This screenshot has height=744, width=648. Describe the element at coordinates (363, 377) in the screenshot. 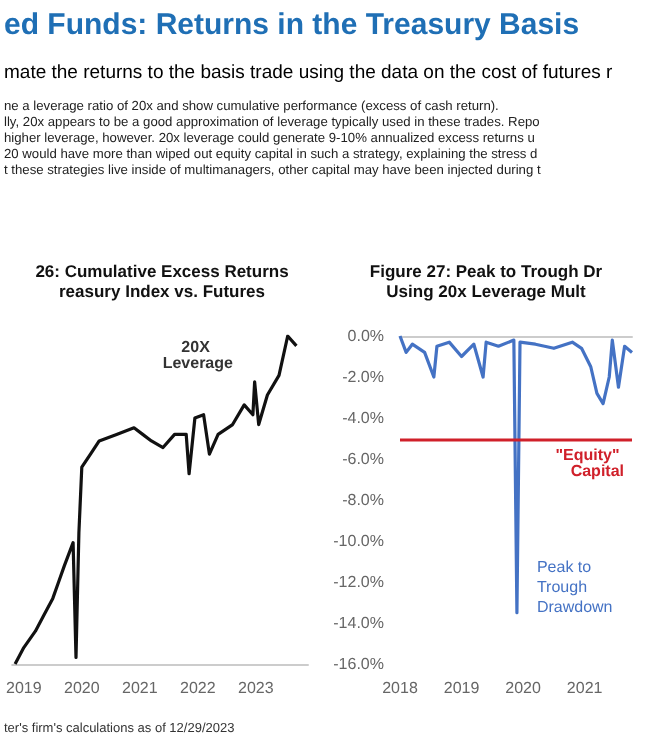

I see `y-tick-label: -2.0%` at that location.